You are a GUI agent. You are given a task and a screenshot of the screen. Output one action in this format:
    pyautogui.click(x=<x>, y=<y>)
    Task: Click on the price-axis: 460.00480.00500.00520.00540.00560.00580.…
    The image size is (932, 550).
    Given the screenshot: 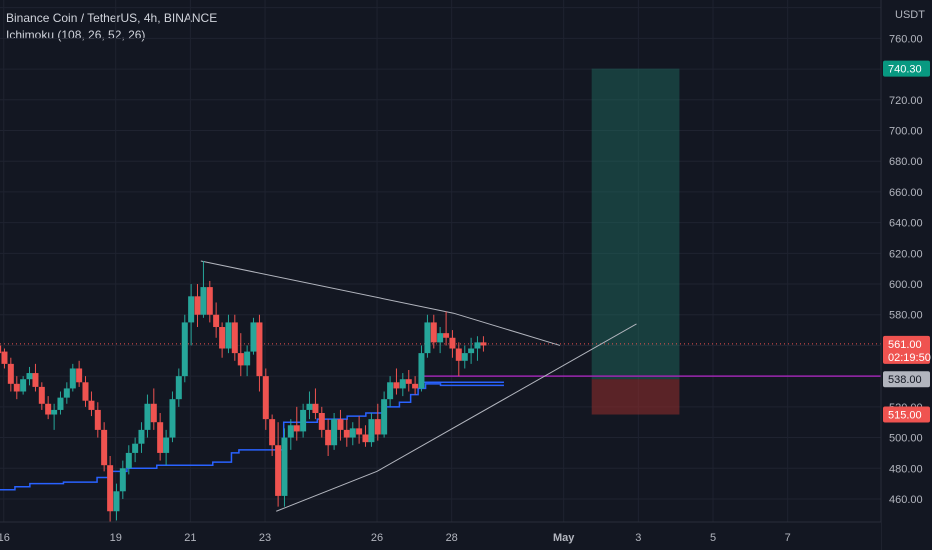 What is the action you would take?
    pyautogui.click(x=906, y=275)
    